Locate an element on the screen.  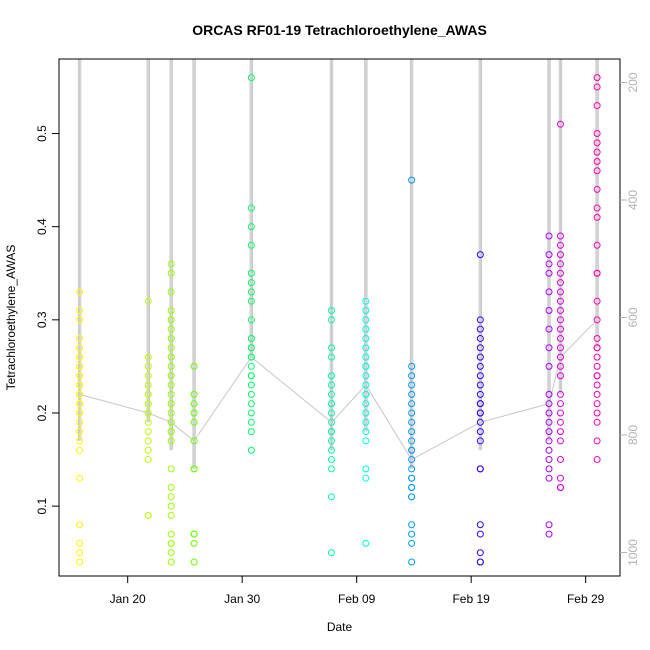
x-tick-label: Jan 30 is located at coordinates (242, 599).